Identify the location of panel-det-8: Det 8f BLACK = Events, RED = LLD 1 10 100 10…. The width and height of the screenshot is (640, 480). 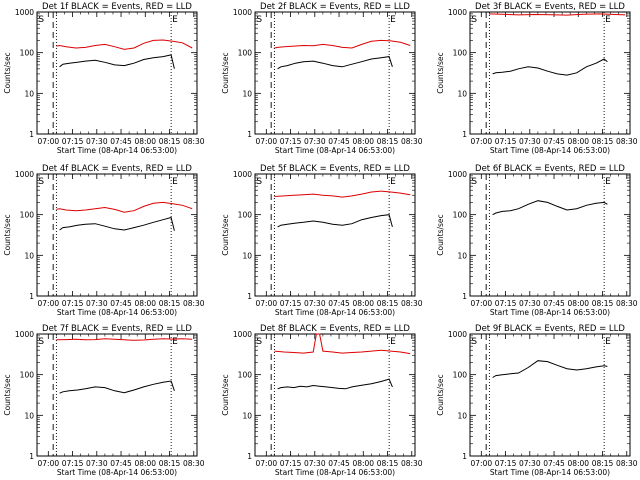
(322, 400).